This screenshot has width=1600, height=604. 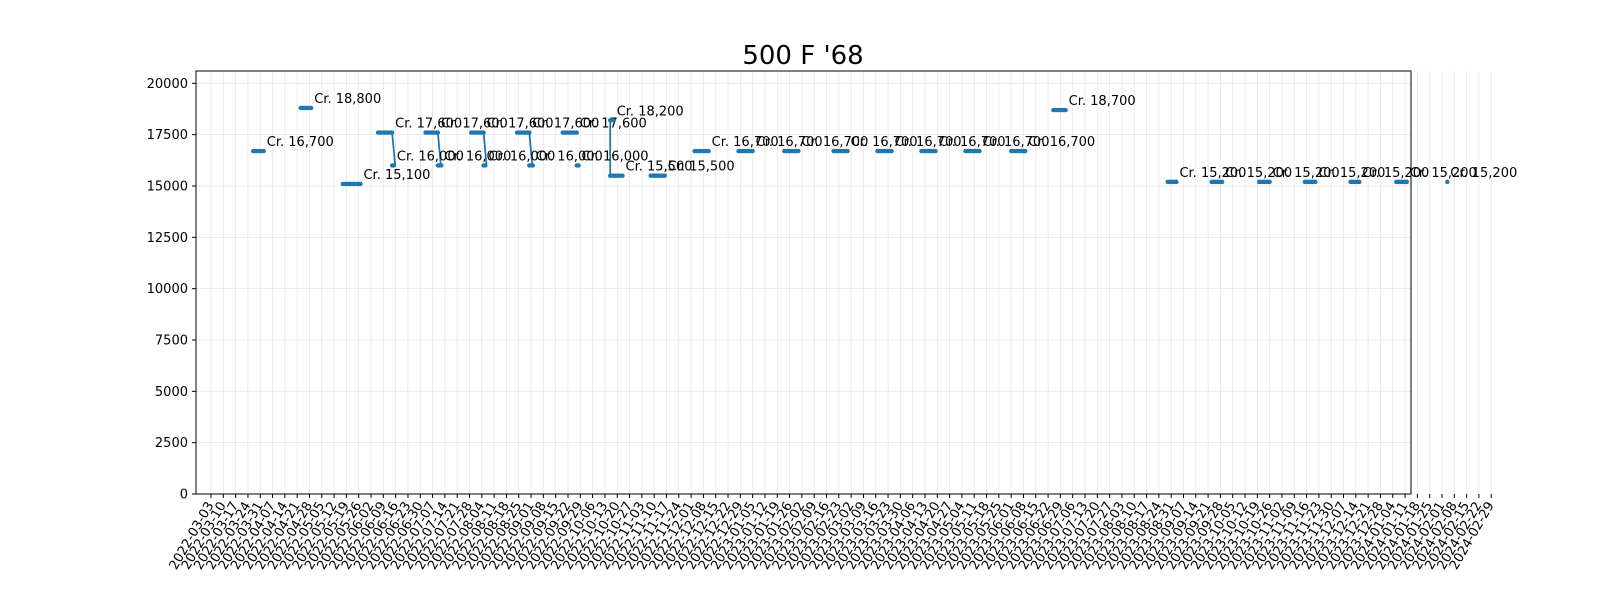 What do you see at coordinates (171, 340) in the screenshot?
I see `y-tick-label: 7500` at bounding box center [171, 340].